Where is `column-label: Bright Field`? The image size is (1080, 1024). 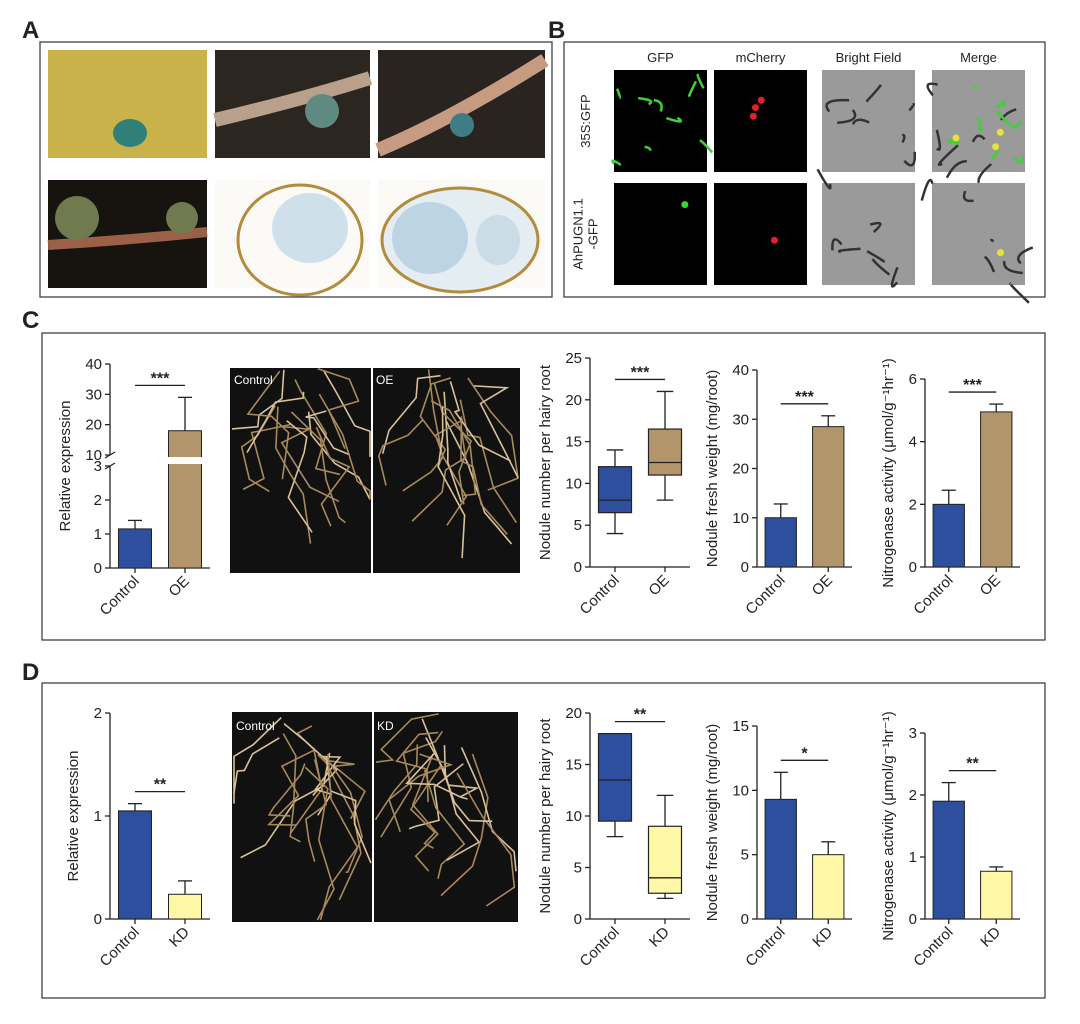 column-label: Bright Field is located at coordinates (869, 57).